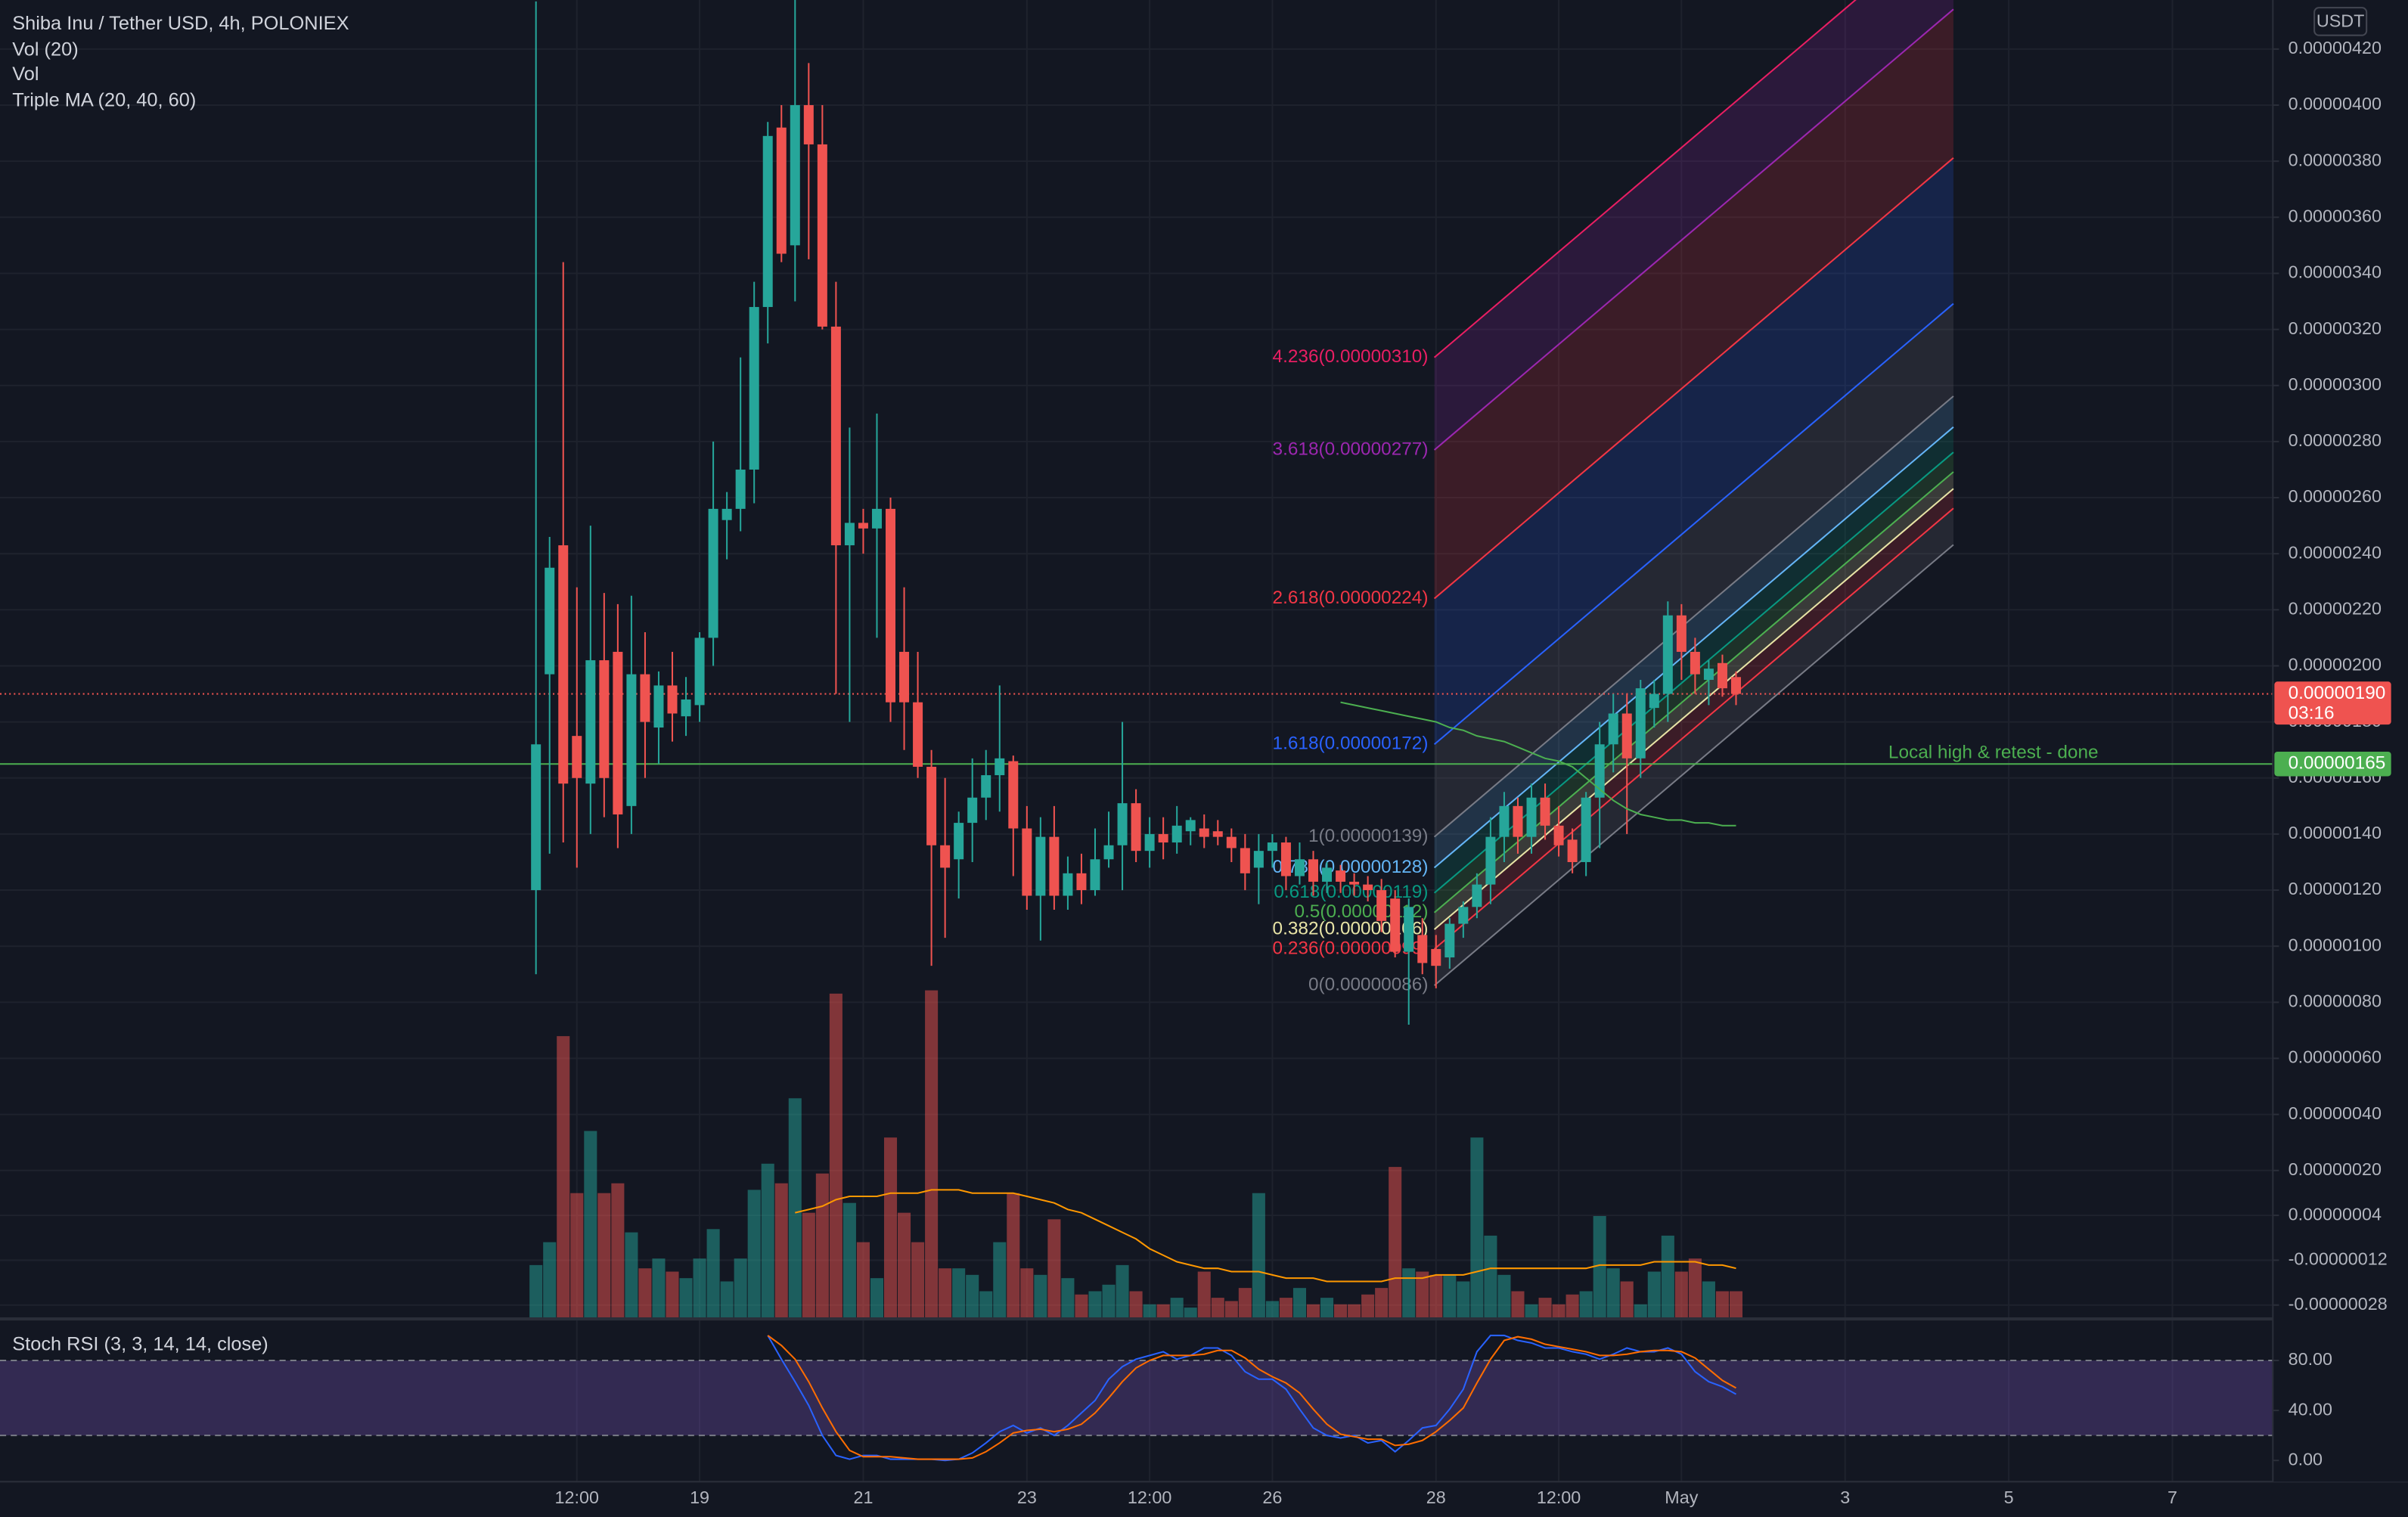  Describe the element at coordinates (1681, 1497) in the screenshot. I see `x-tick-label: May` at that location.